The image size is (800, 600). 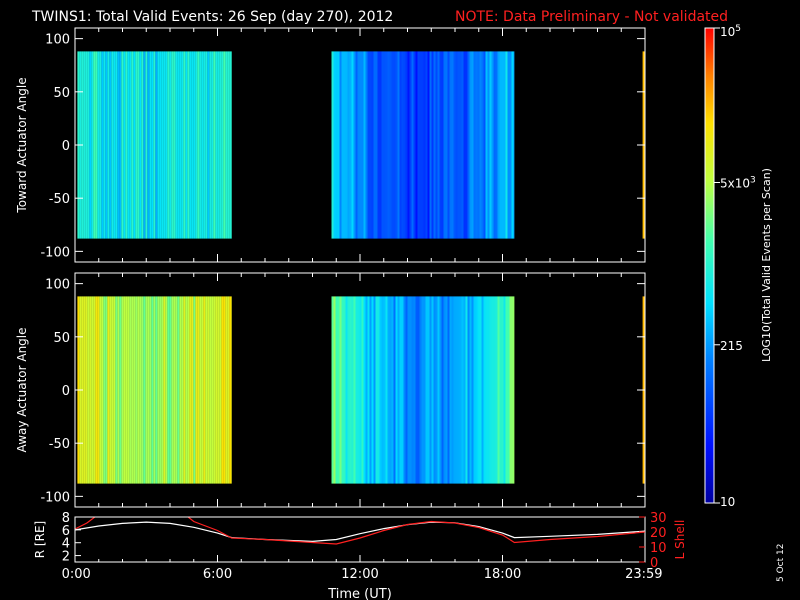 What do you see at coordinates (781, 563) in the screenshot?
I see `date-stamp: 5 Oct 12` at bounding box center [781, 563].